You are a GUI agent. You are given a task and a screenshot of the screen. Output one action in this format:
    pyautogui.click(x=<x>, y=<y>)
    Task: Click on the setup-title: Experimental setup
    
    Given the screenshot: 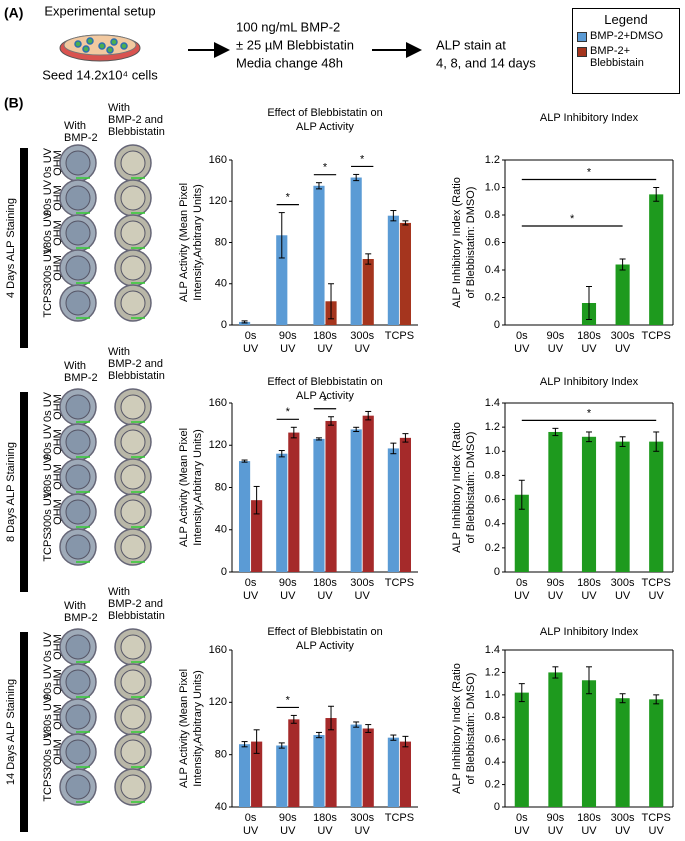 What is the action you would take?
    pyautogui.click(x=99, y=10)
    